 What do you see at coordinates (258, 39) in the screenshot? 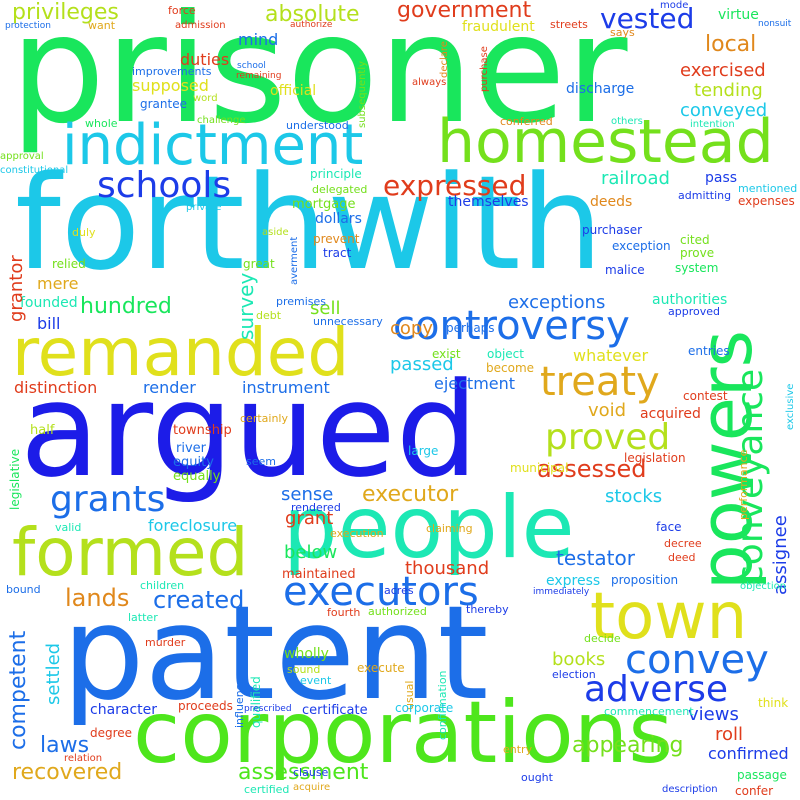
I see `word: mind` at bounding box center [258, 39].